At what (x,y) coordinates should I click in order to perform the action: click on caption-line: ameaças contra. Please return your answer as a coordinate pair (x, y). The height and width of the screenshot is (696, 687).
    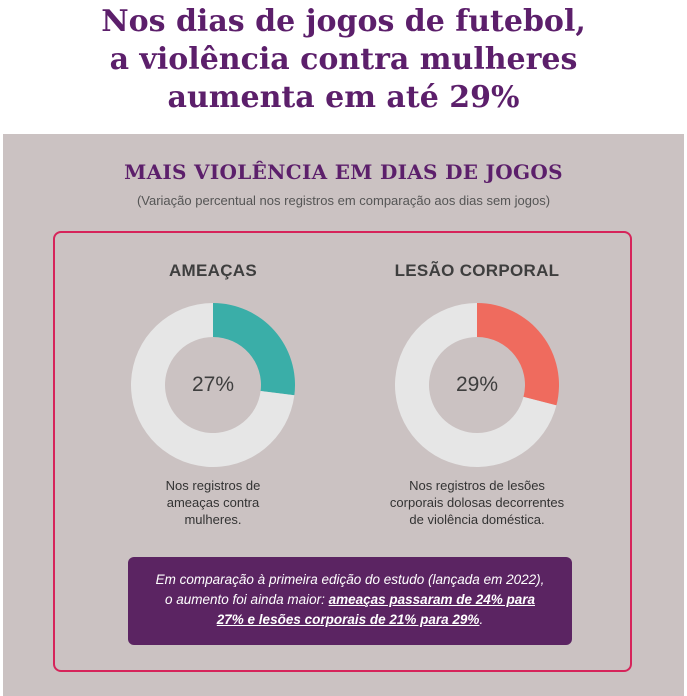
    Looking at the image, I should click on (213, 502).